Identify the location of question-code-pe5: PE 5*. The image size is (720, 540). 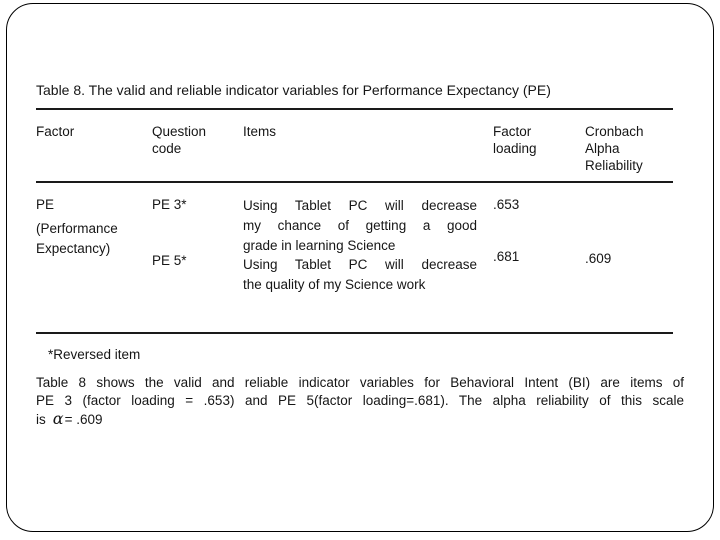
(169, 260).